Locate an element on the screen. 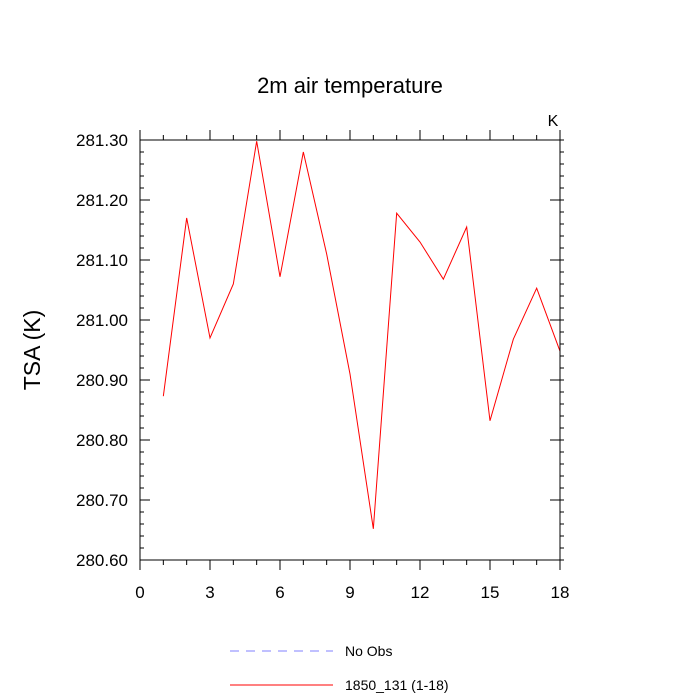 This screenshot has width=700, height=700. y-tick-label: 281.30 is located at coordinates (102, 140).